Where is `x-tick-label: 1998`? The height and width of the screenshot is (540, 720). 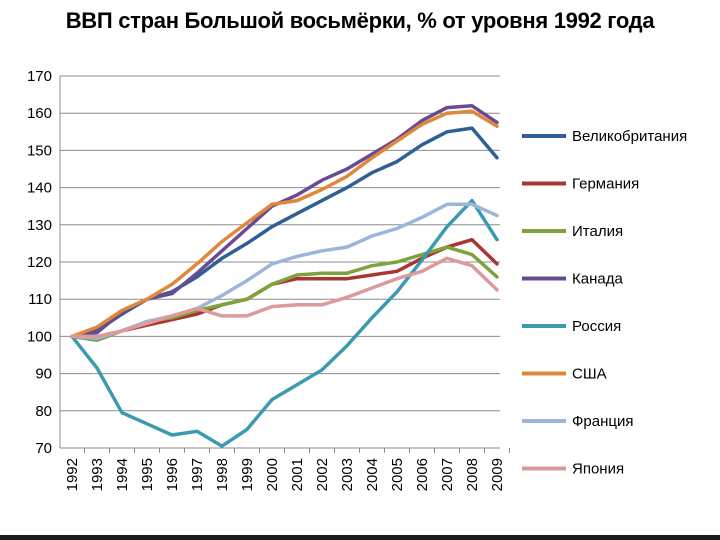 x-tick-label: 1998 is located at coordinates (222, 474).